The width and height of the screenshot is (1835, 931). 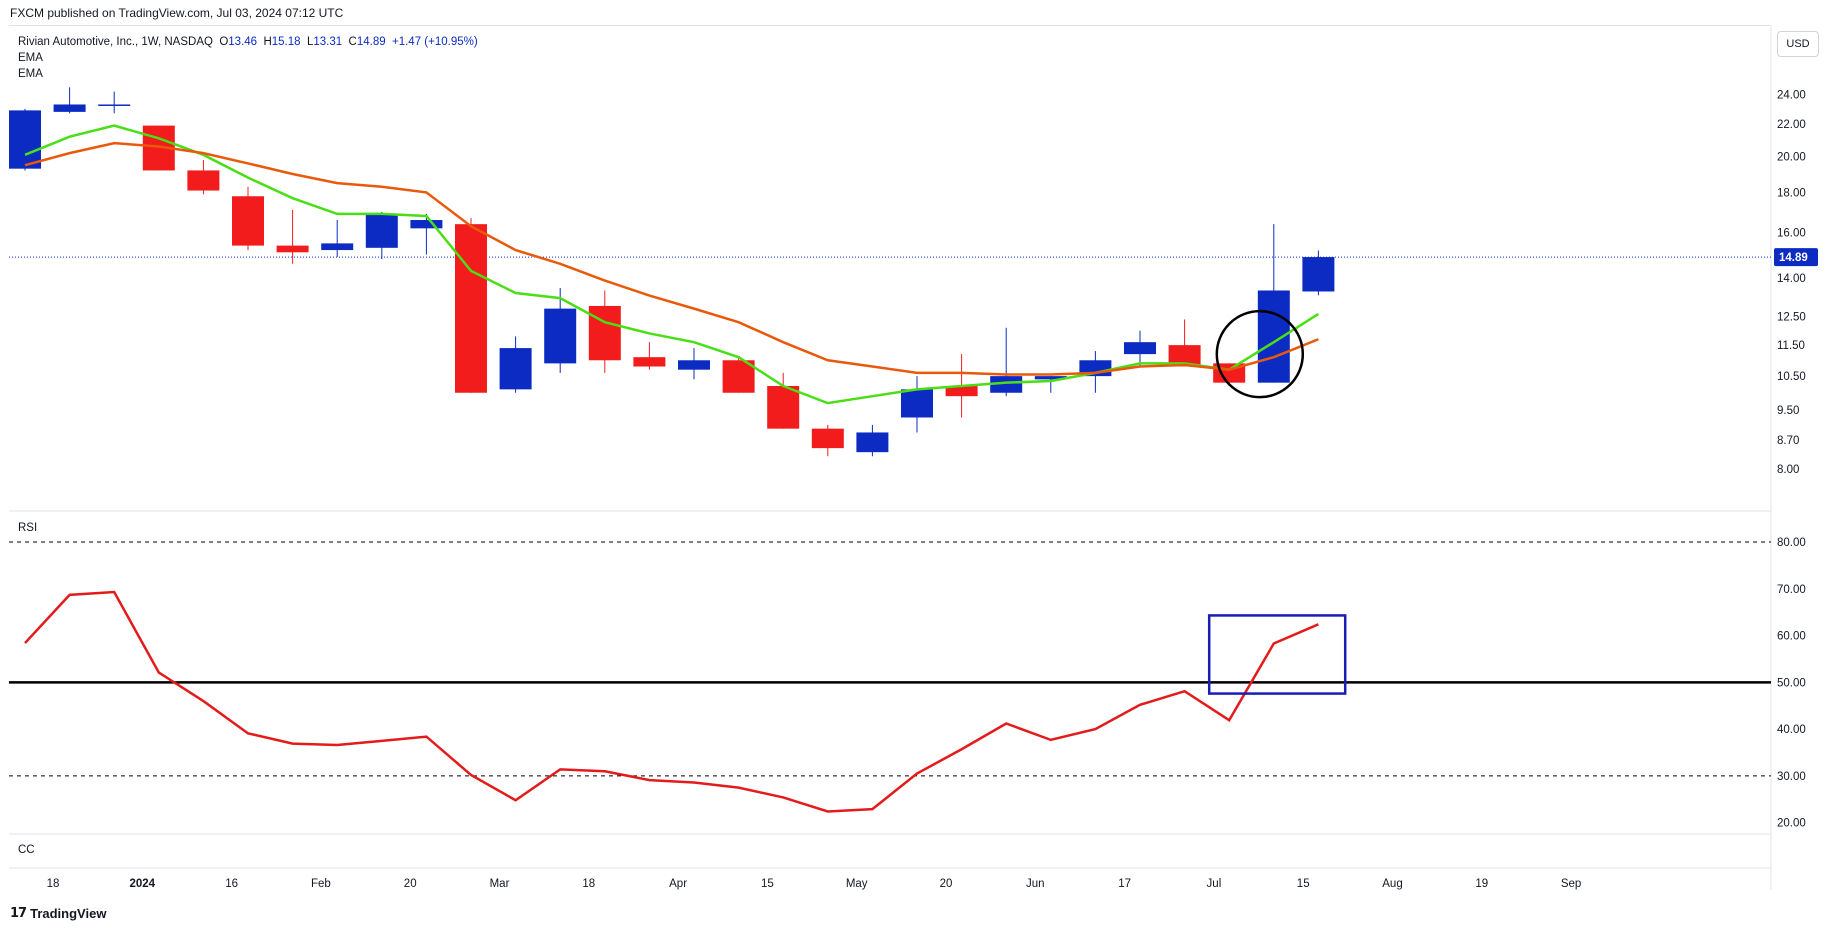 I want to click on last-price-badge, so click(x=1796, y=257).